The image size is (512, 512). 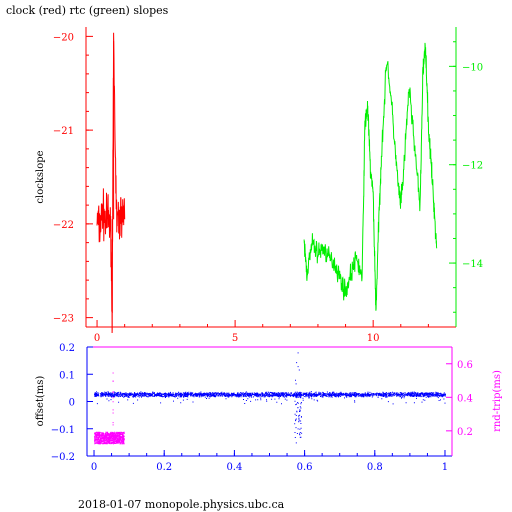 I want to click on x-tick-label: 0.2, so click(x=164, y=467).